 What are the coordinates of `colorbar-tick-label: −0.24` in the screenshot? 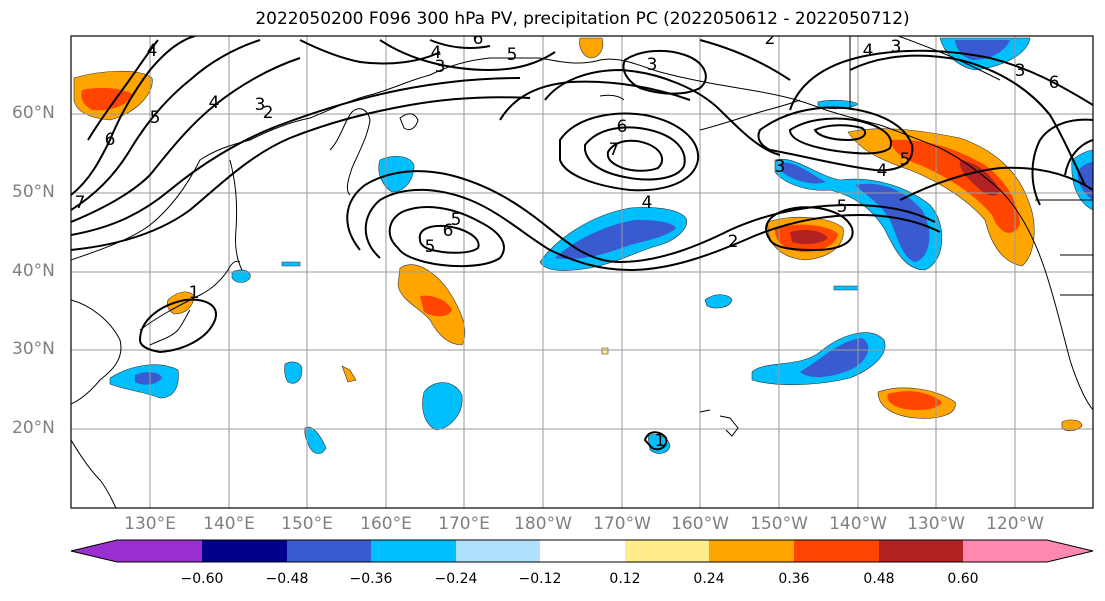 It's located at (456, 579).